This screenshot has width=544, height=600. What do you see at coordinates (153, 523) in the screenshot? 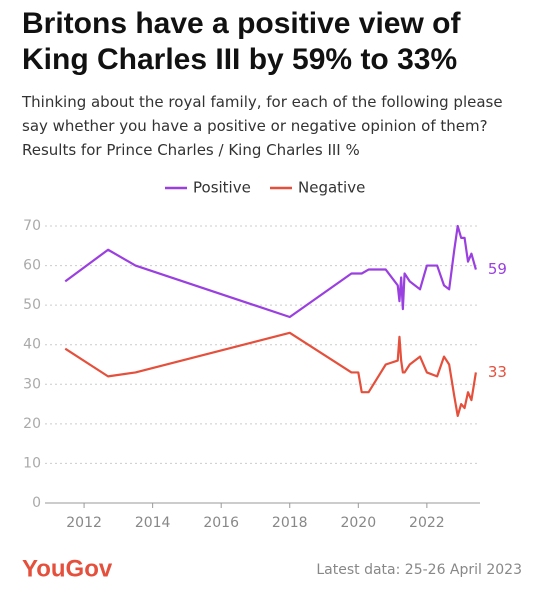
I see `x-tick-label: 2014` at bounding box center [153, 523].